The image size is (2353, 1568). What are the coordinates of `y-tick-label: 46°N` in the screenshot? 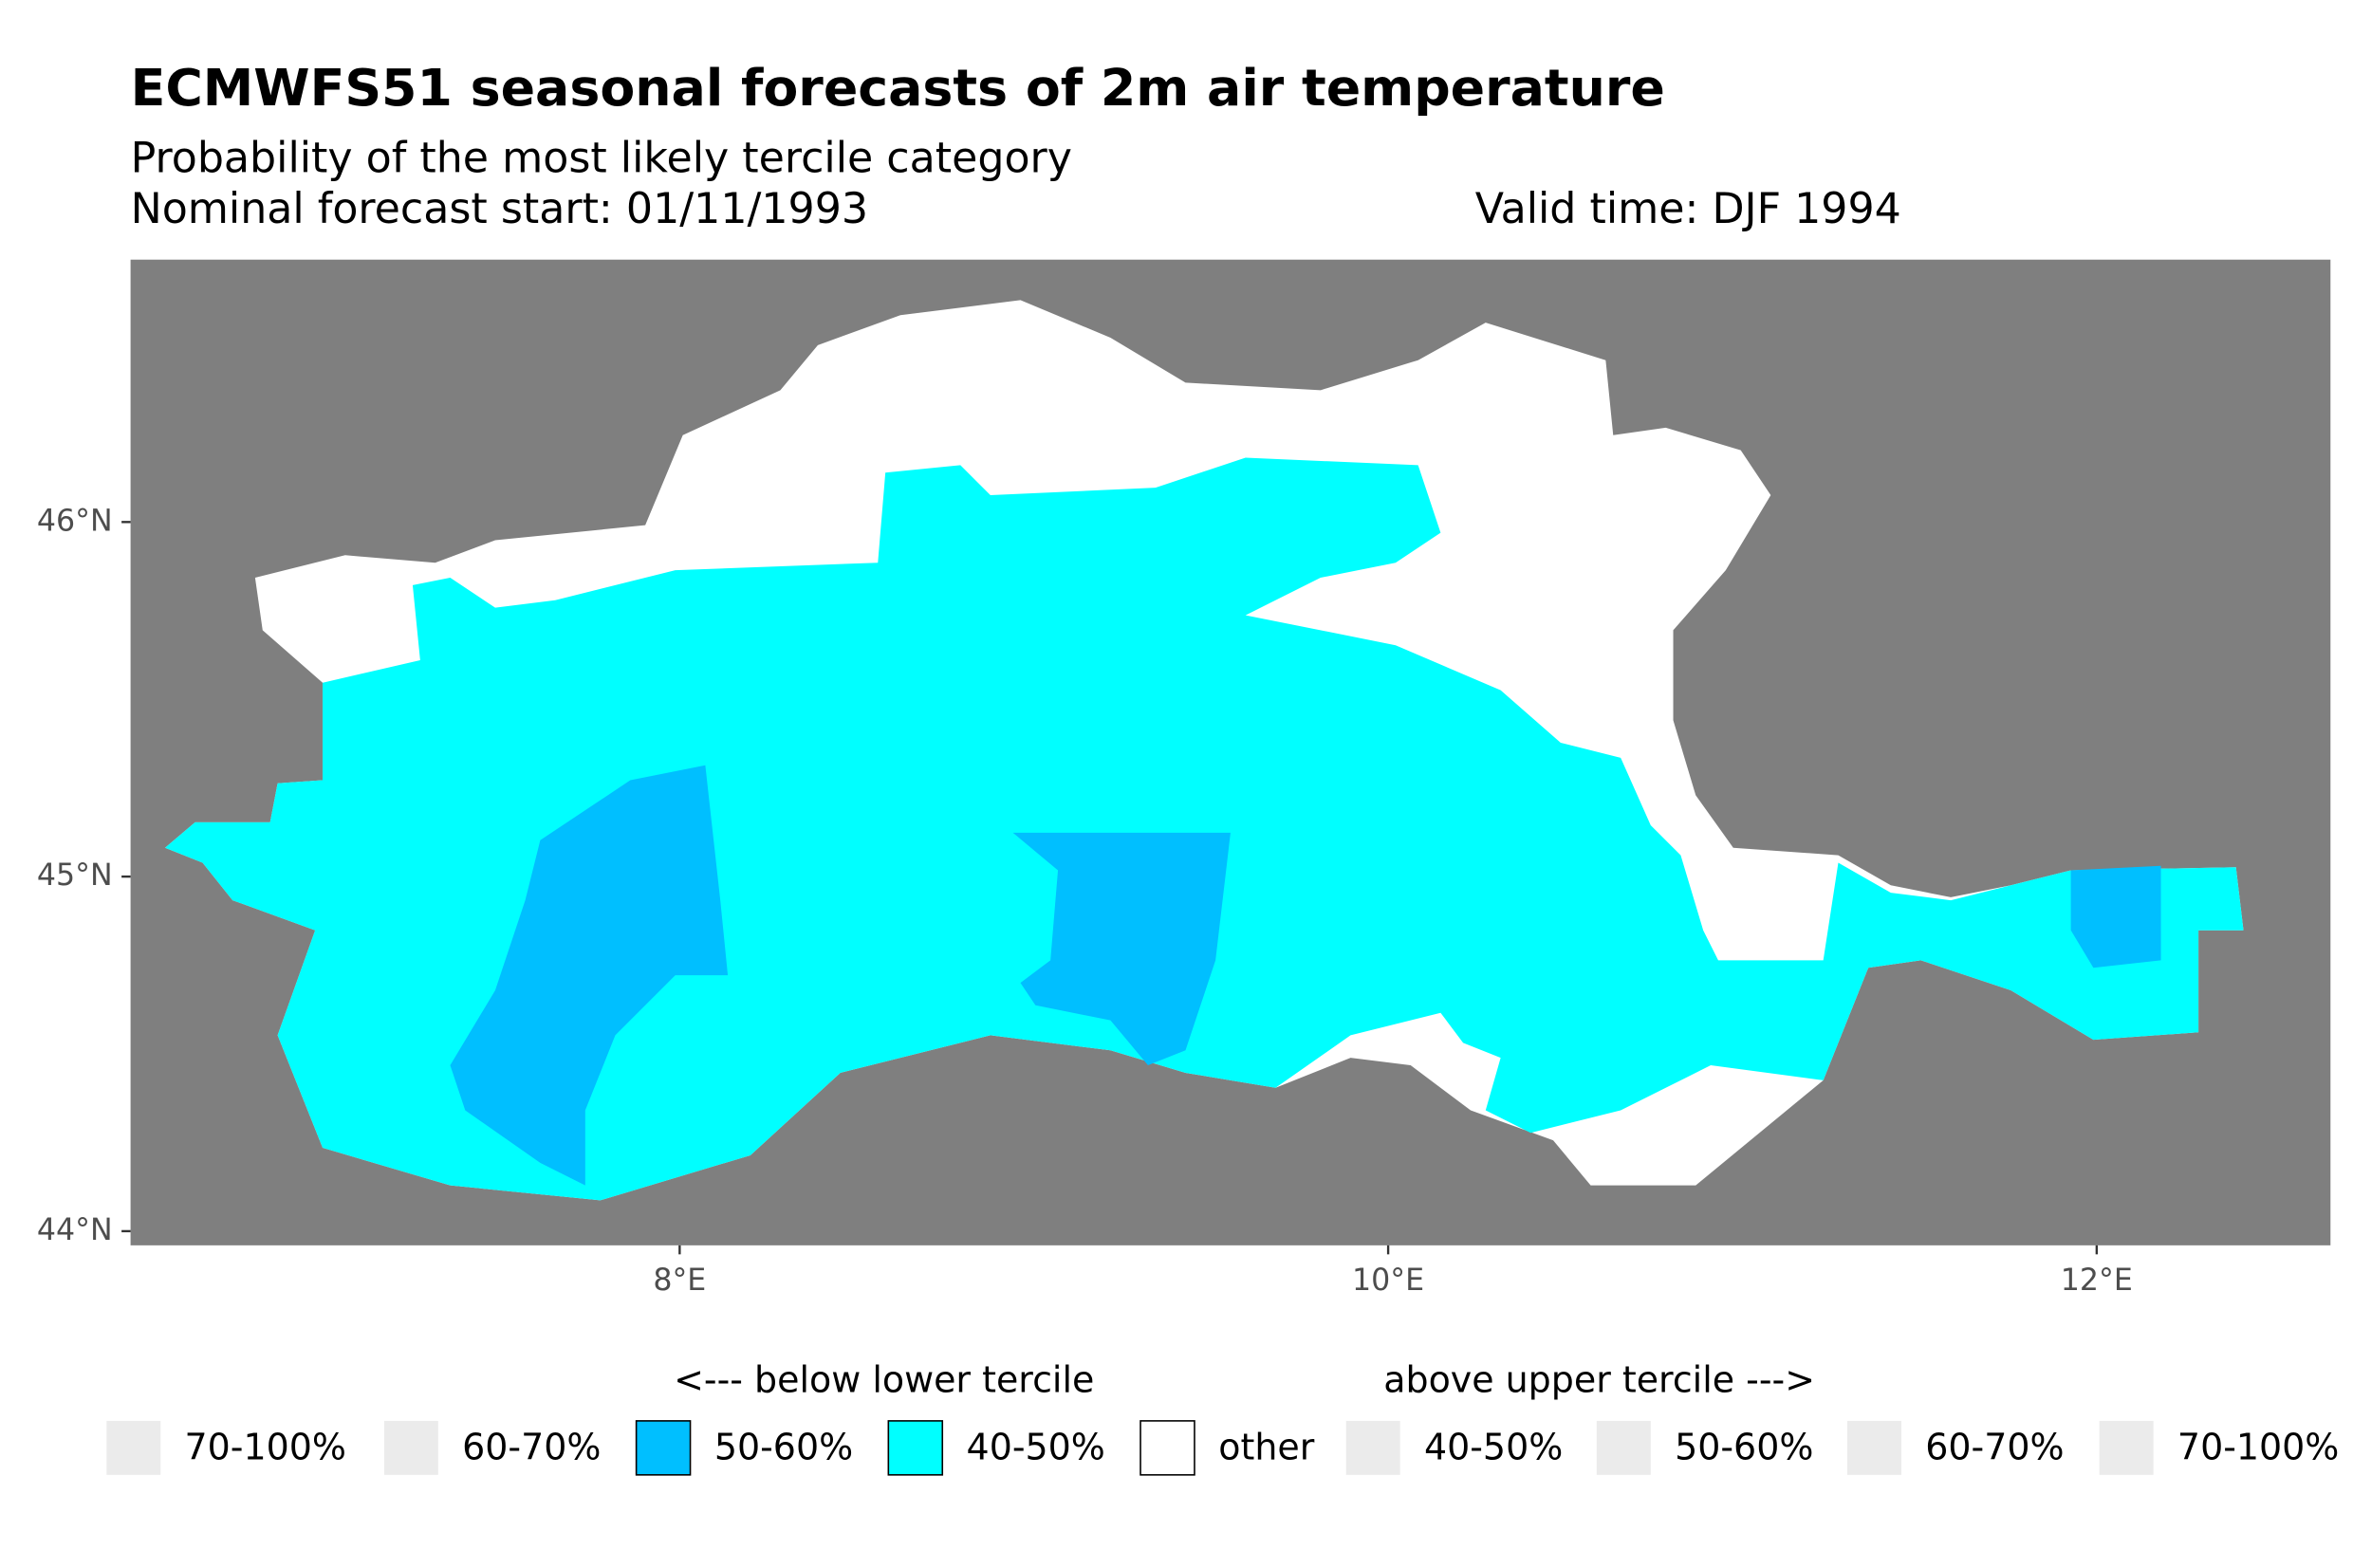 It's located at (75, 521).